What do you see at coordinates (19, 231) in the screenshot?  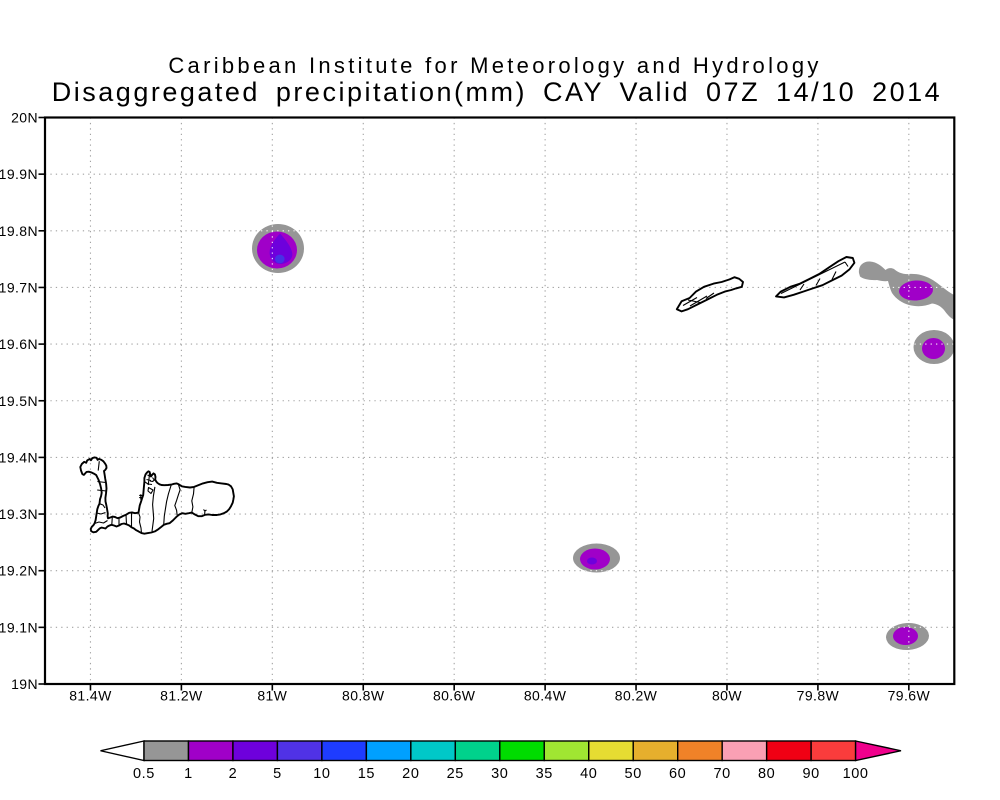 I see `y-tick-label: 19.8N` at bounding box center [19, 231].